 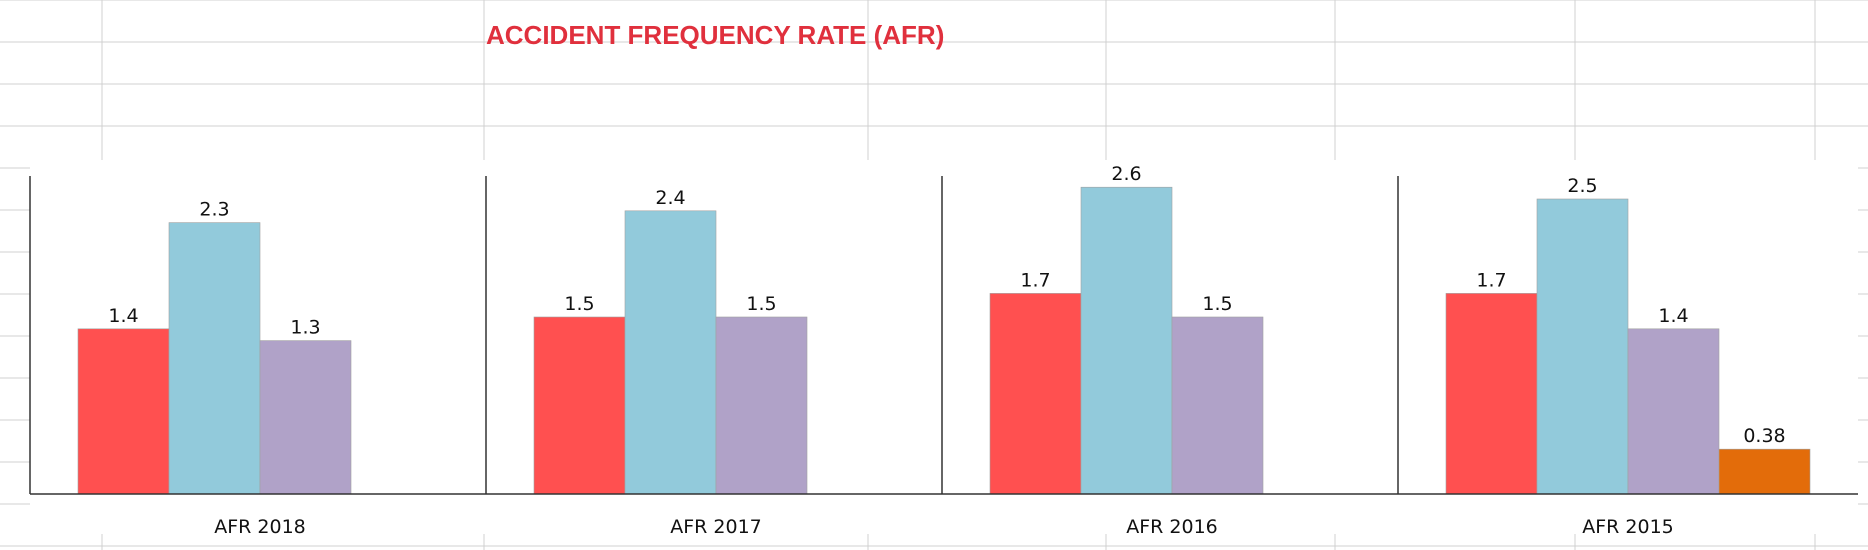 What do you see at coordinates (214, 210) in the screenshot?
I see `bar-value-label: 2.3` at bounding box center [214, 210].